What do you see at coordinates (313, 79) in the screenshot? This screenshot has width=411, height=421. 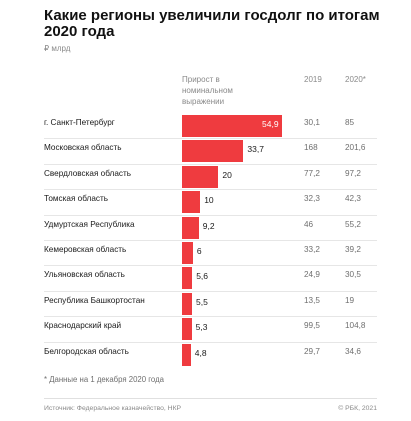 I see `column-header-2019: 2019` at bounding box center [313, 79].